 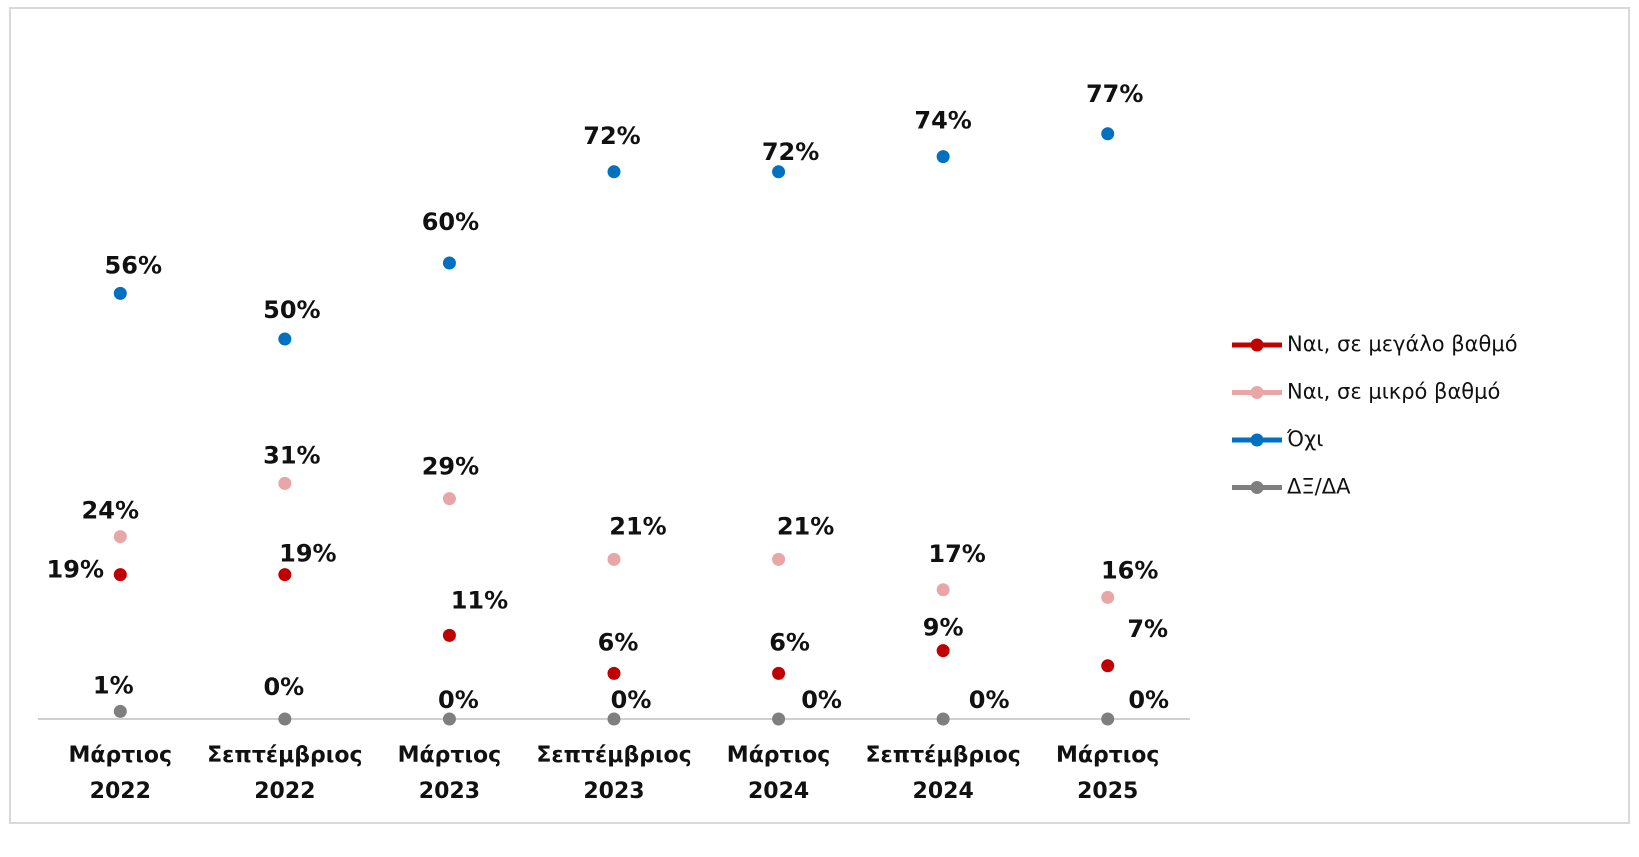 What do you see at coordinates (779, 773) in the screenshot?
I see `x-tick-label: Μάρτιος 2024` at bounding box center [779, 773].